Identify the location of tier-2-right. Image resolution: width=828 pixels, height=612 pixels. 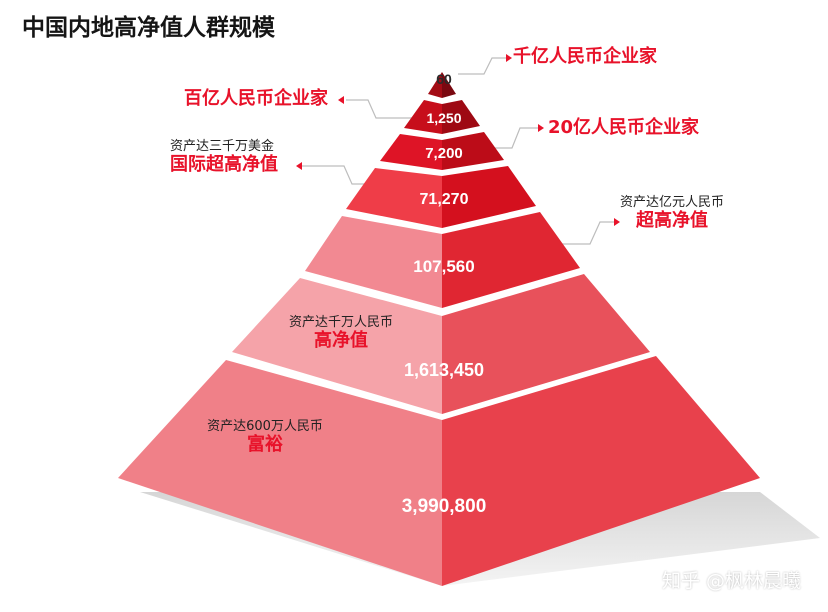
(461, 117).